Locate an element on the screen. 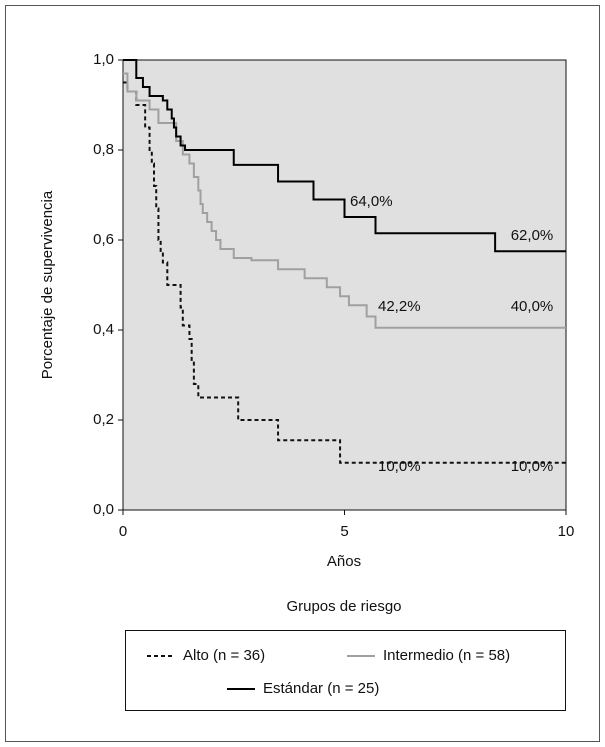  legend-title: Grupos de riesgo is located at coordinates (343, 606).